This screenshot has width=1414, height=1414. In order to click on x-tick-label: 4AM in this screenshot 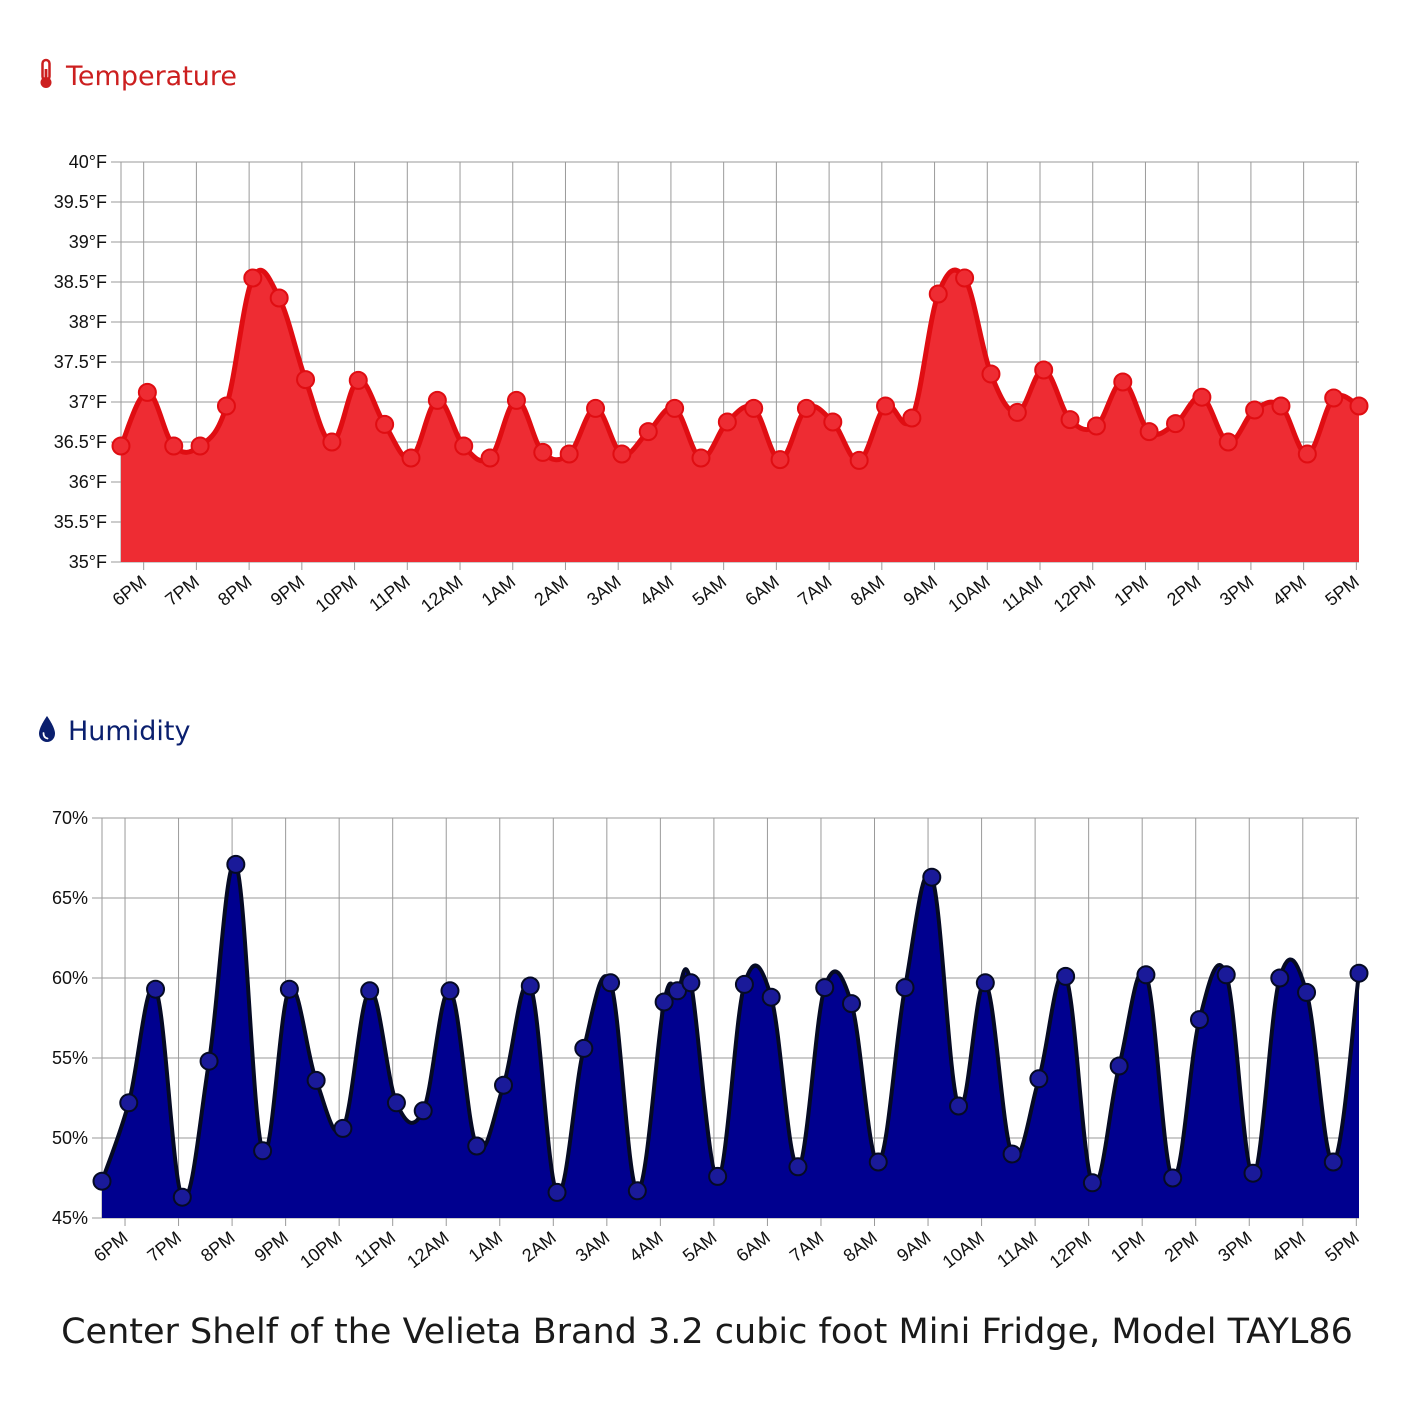, I will do `click(656, 590)`.